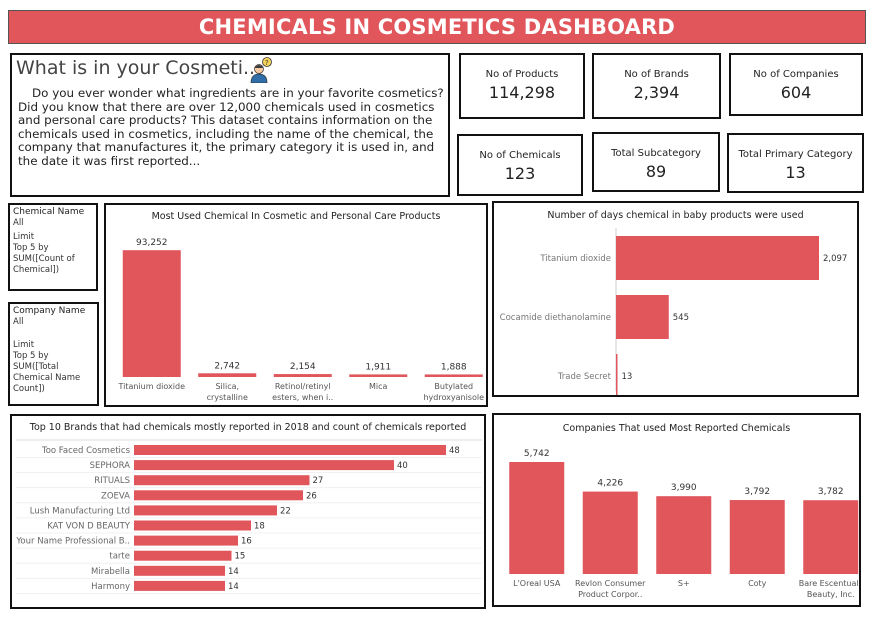 The width and height of the screenshot is (875, 619). I want to click on data-label: 3,990, so click(684, 488).